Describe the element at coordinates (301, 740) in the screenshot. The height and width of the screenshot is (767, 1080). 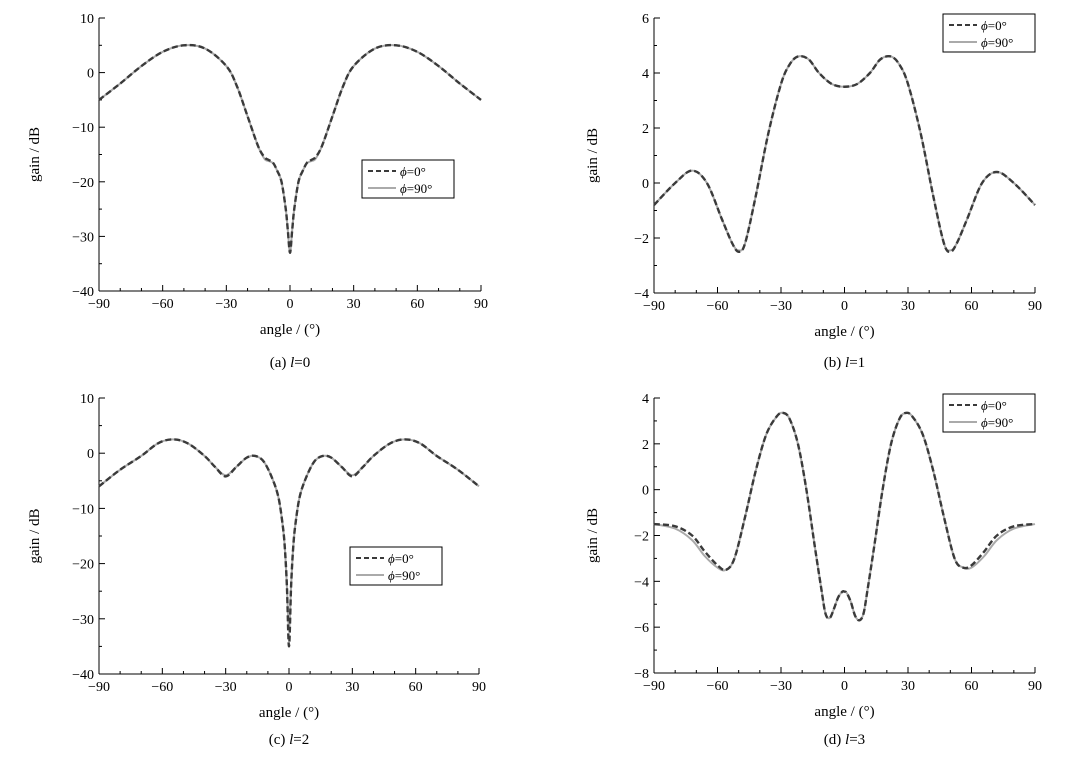
I see `caption-value: =2` at that location.